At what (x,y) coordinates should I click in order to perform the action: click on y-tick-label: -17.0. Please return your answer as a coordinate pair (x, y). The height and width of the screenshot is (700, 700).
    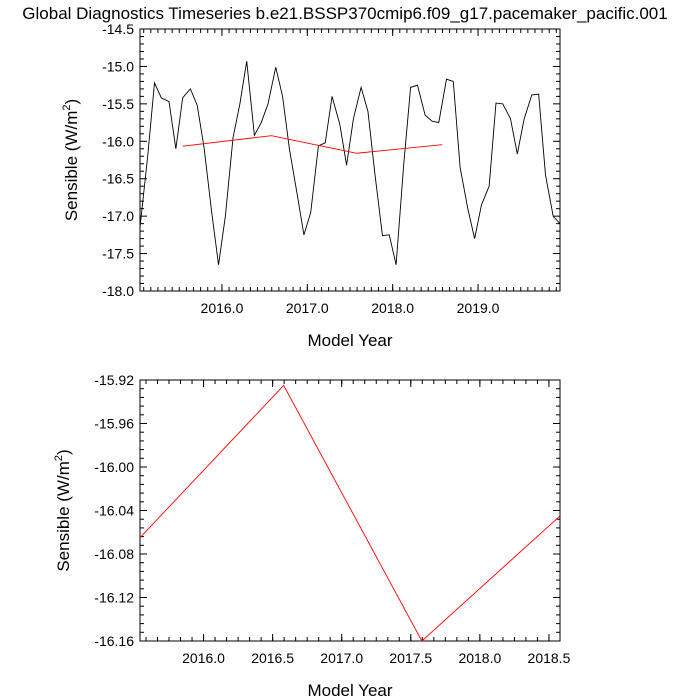
    Looking at the image, I should click on (118, 216).